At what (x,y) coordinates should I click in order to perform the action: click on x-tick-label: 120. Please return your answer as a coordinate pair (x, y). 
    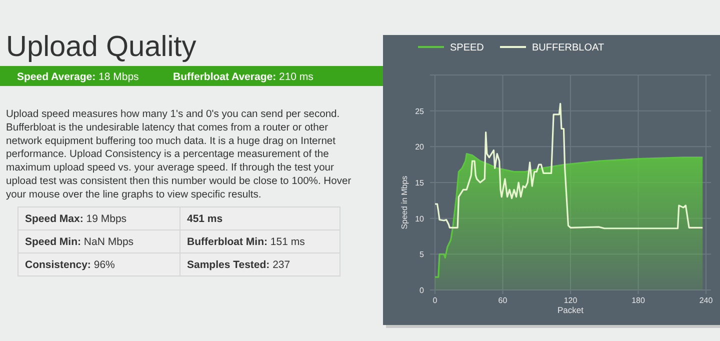
    Looking at the image, I should click on (571, 300).